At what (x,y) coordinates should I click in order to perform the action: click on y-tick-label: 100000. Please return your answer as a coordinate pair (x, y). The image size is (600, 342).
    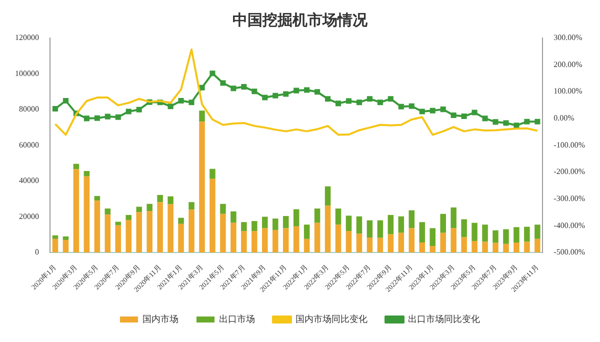
    Looking at the image, I should click on (27, 73).